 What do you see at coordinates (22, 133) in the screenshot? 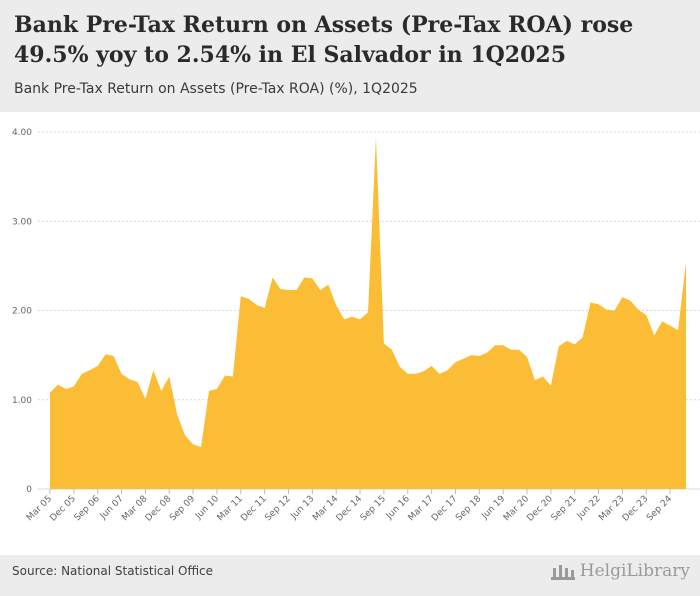
I see `y-tick-label: 4.00` at bounding box center [22, 133].